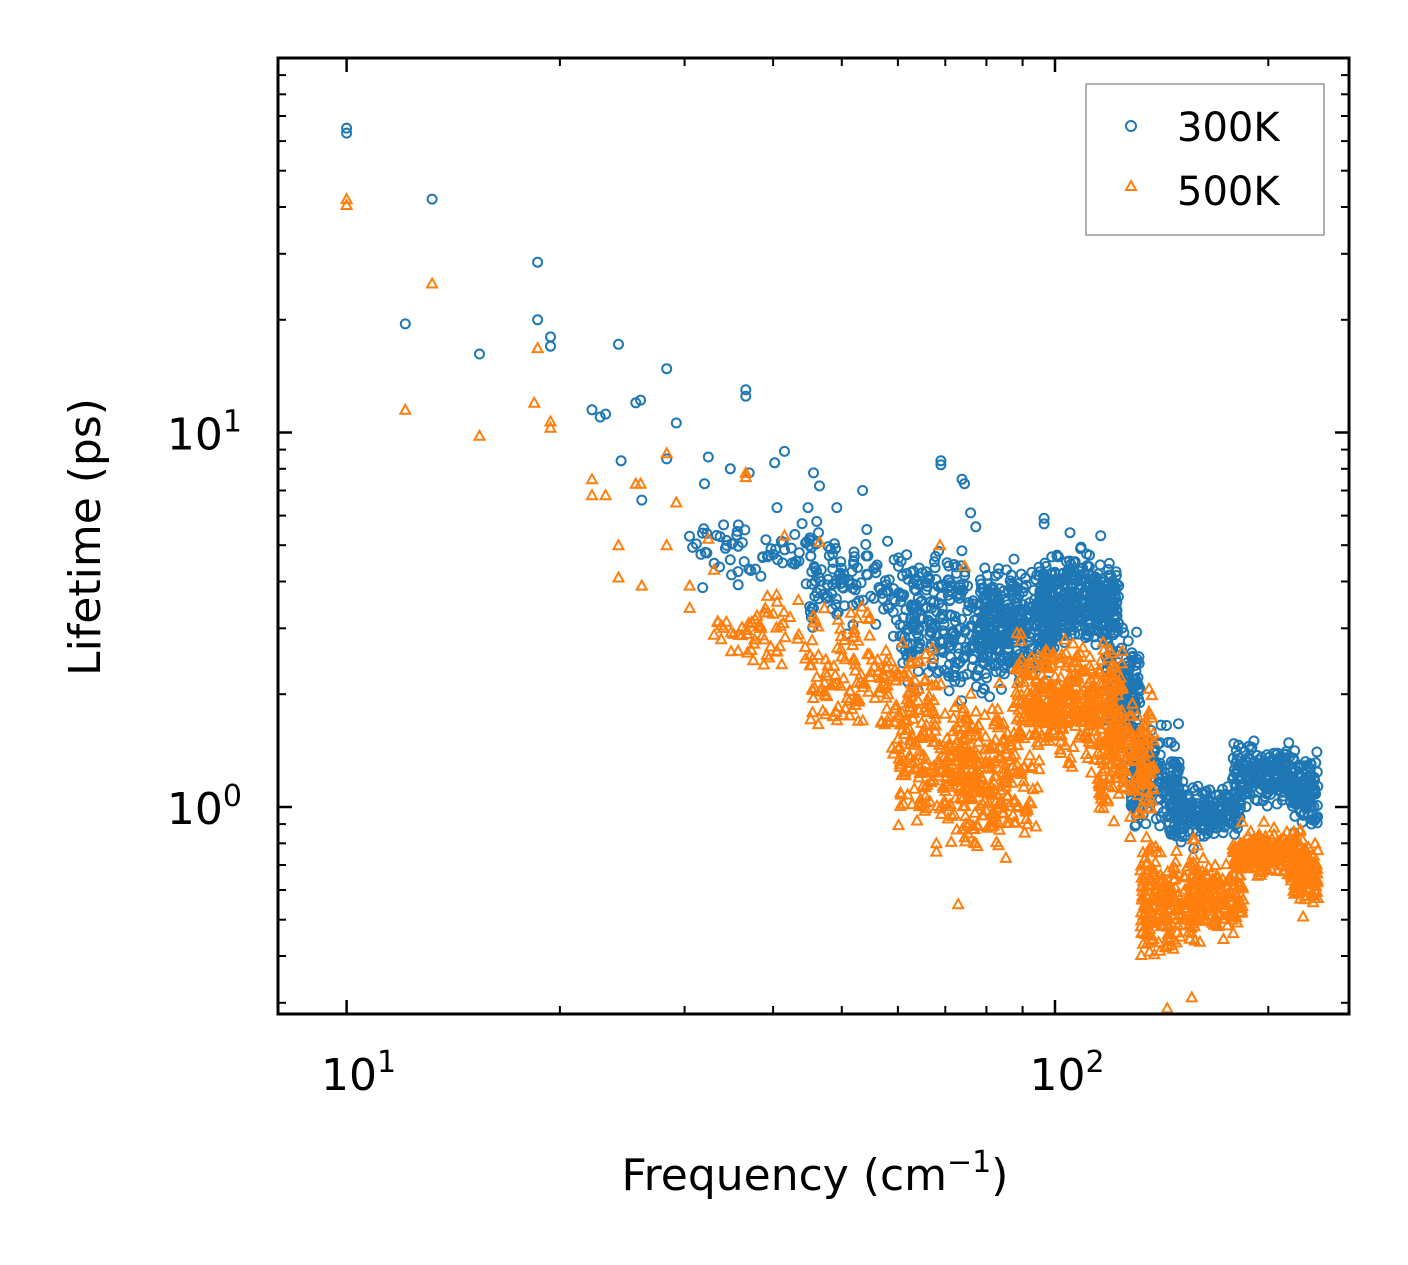  What do you see at coordinates (1246, 761) in the screenshot?
I see `point-300K-1970` at bounding box center [1246, 761].